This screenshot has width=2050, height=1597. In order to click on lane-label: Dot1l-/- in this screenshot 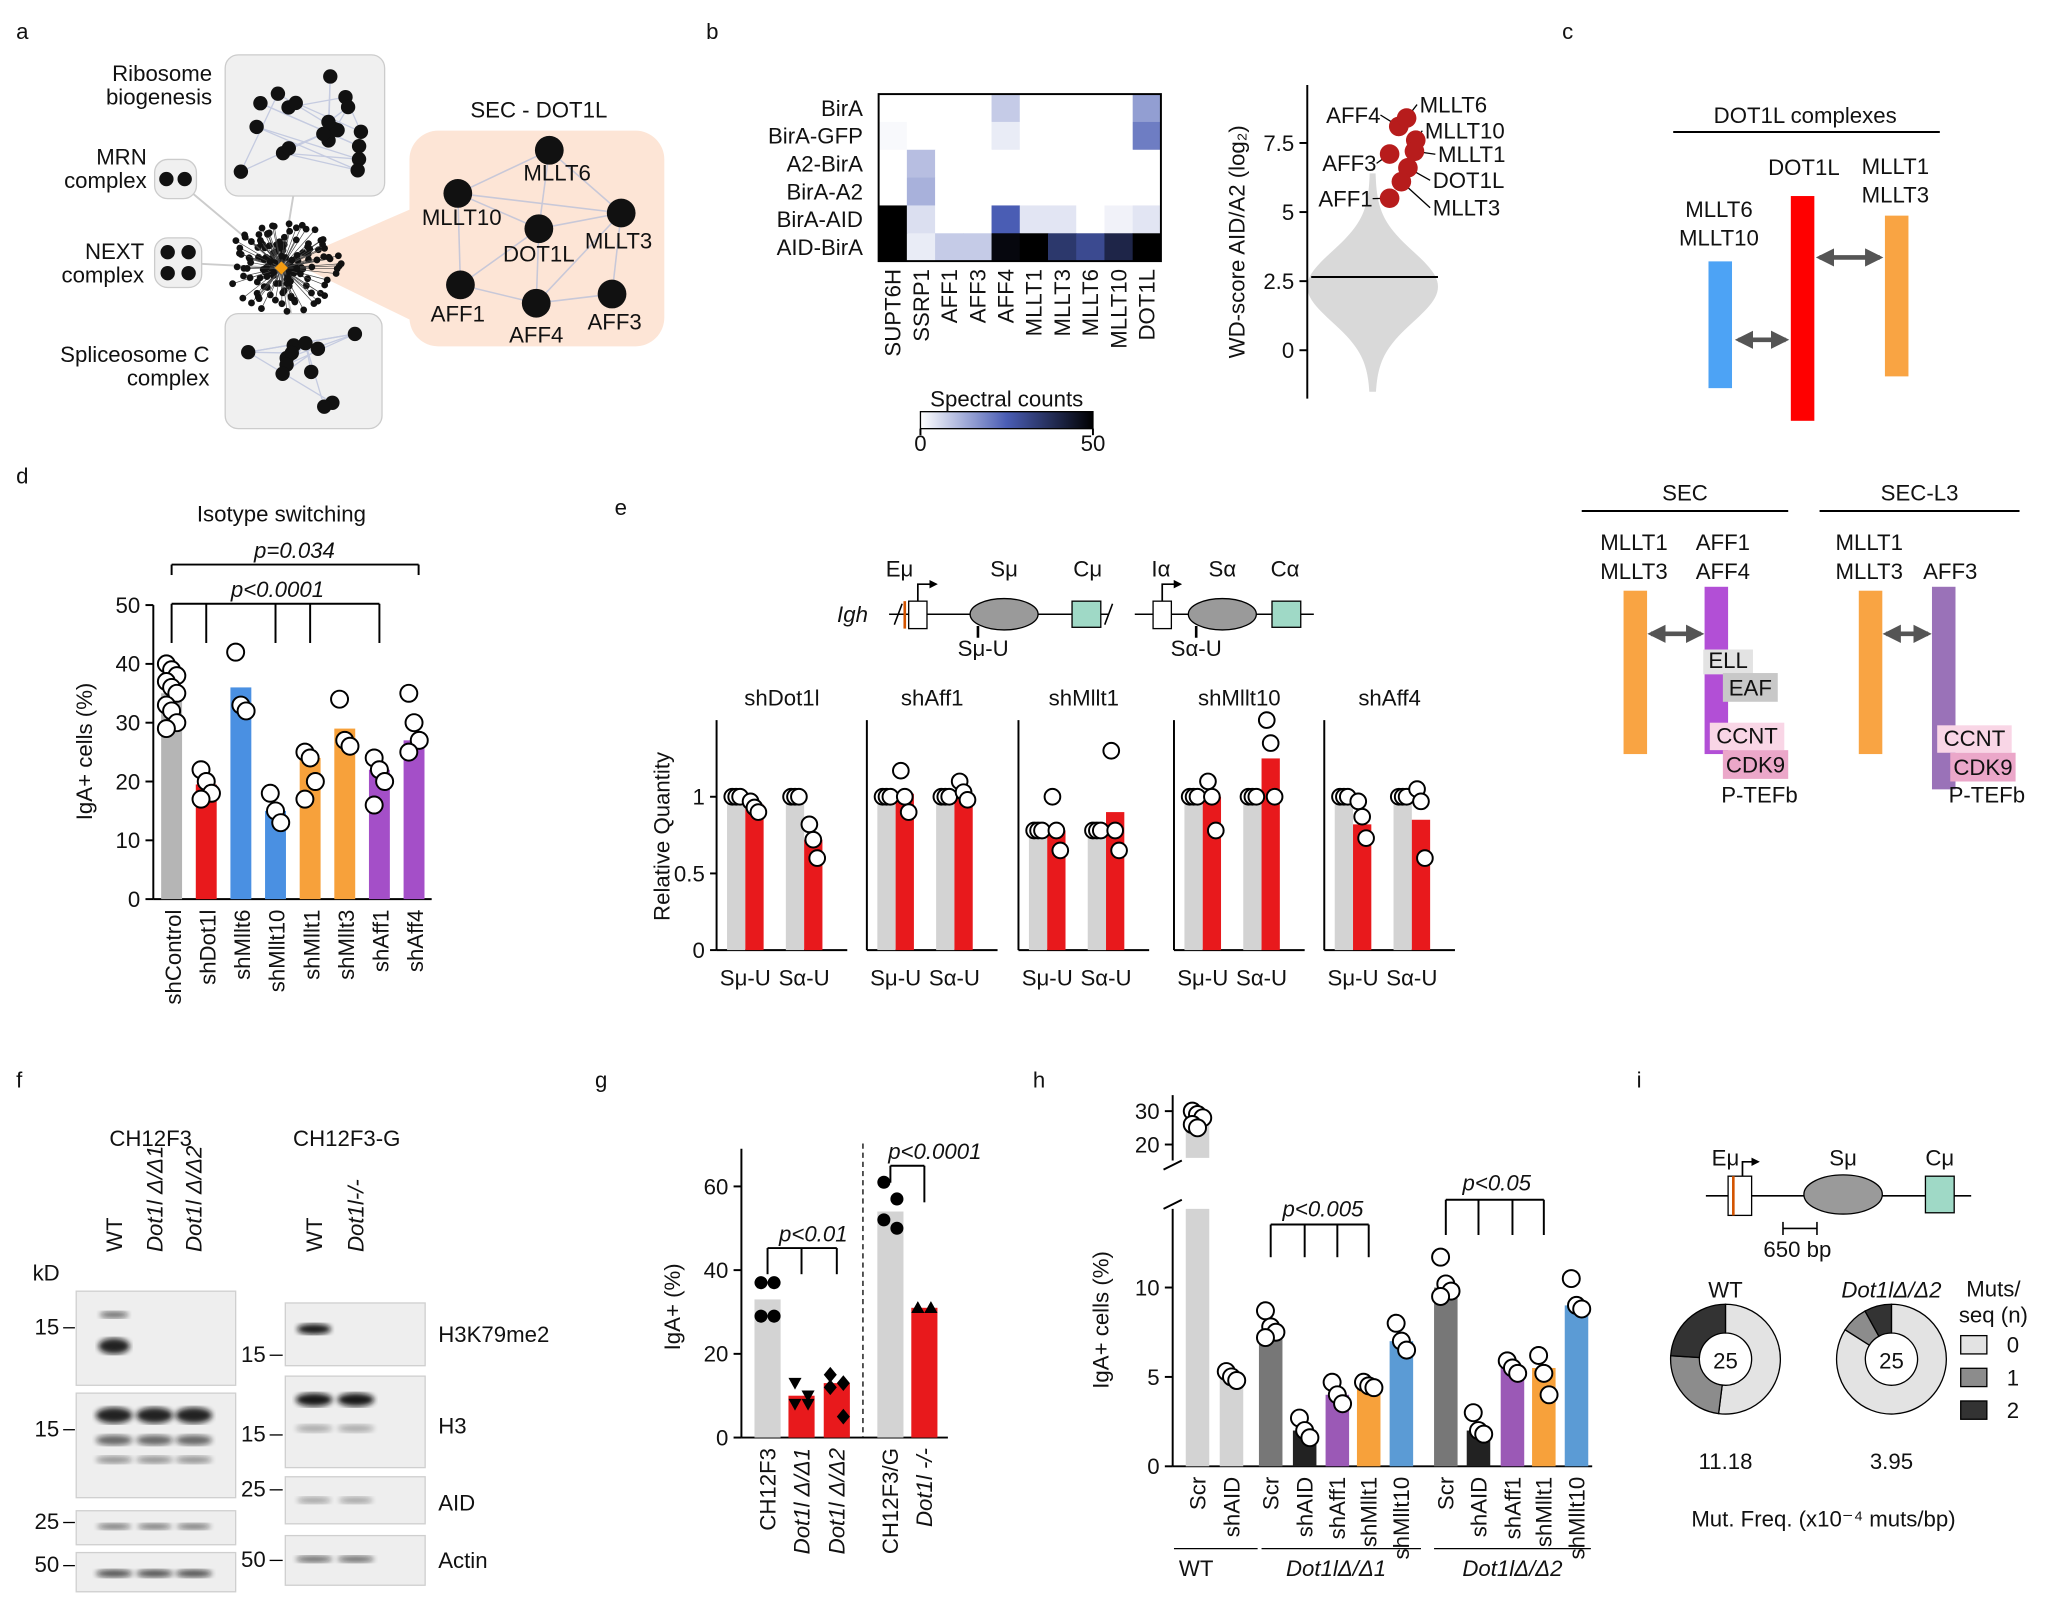, I will do `click(356, 1215)`.